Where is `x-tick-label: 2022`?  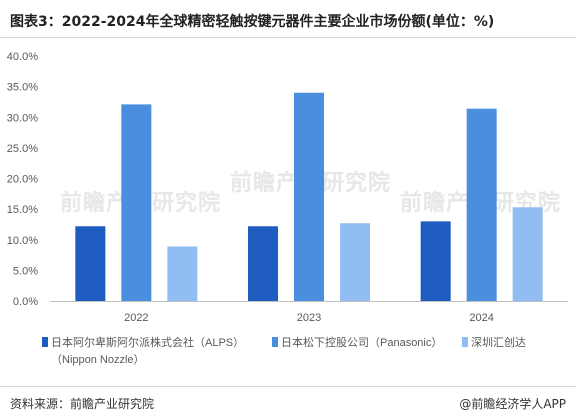 x-tick-label: 2022 is located at coordinates (136, 318).